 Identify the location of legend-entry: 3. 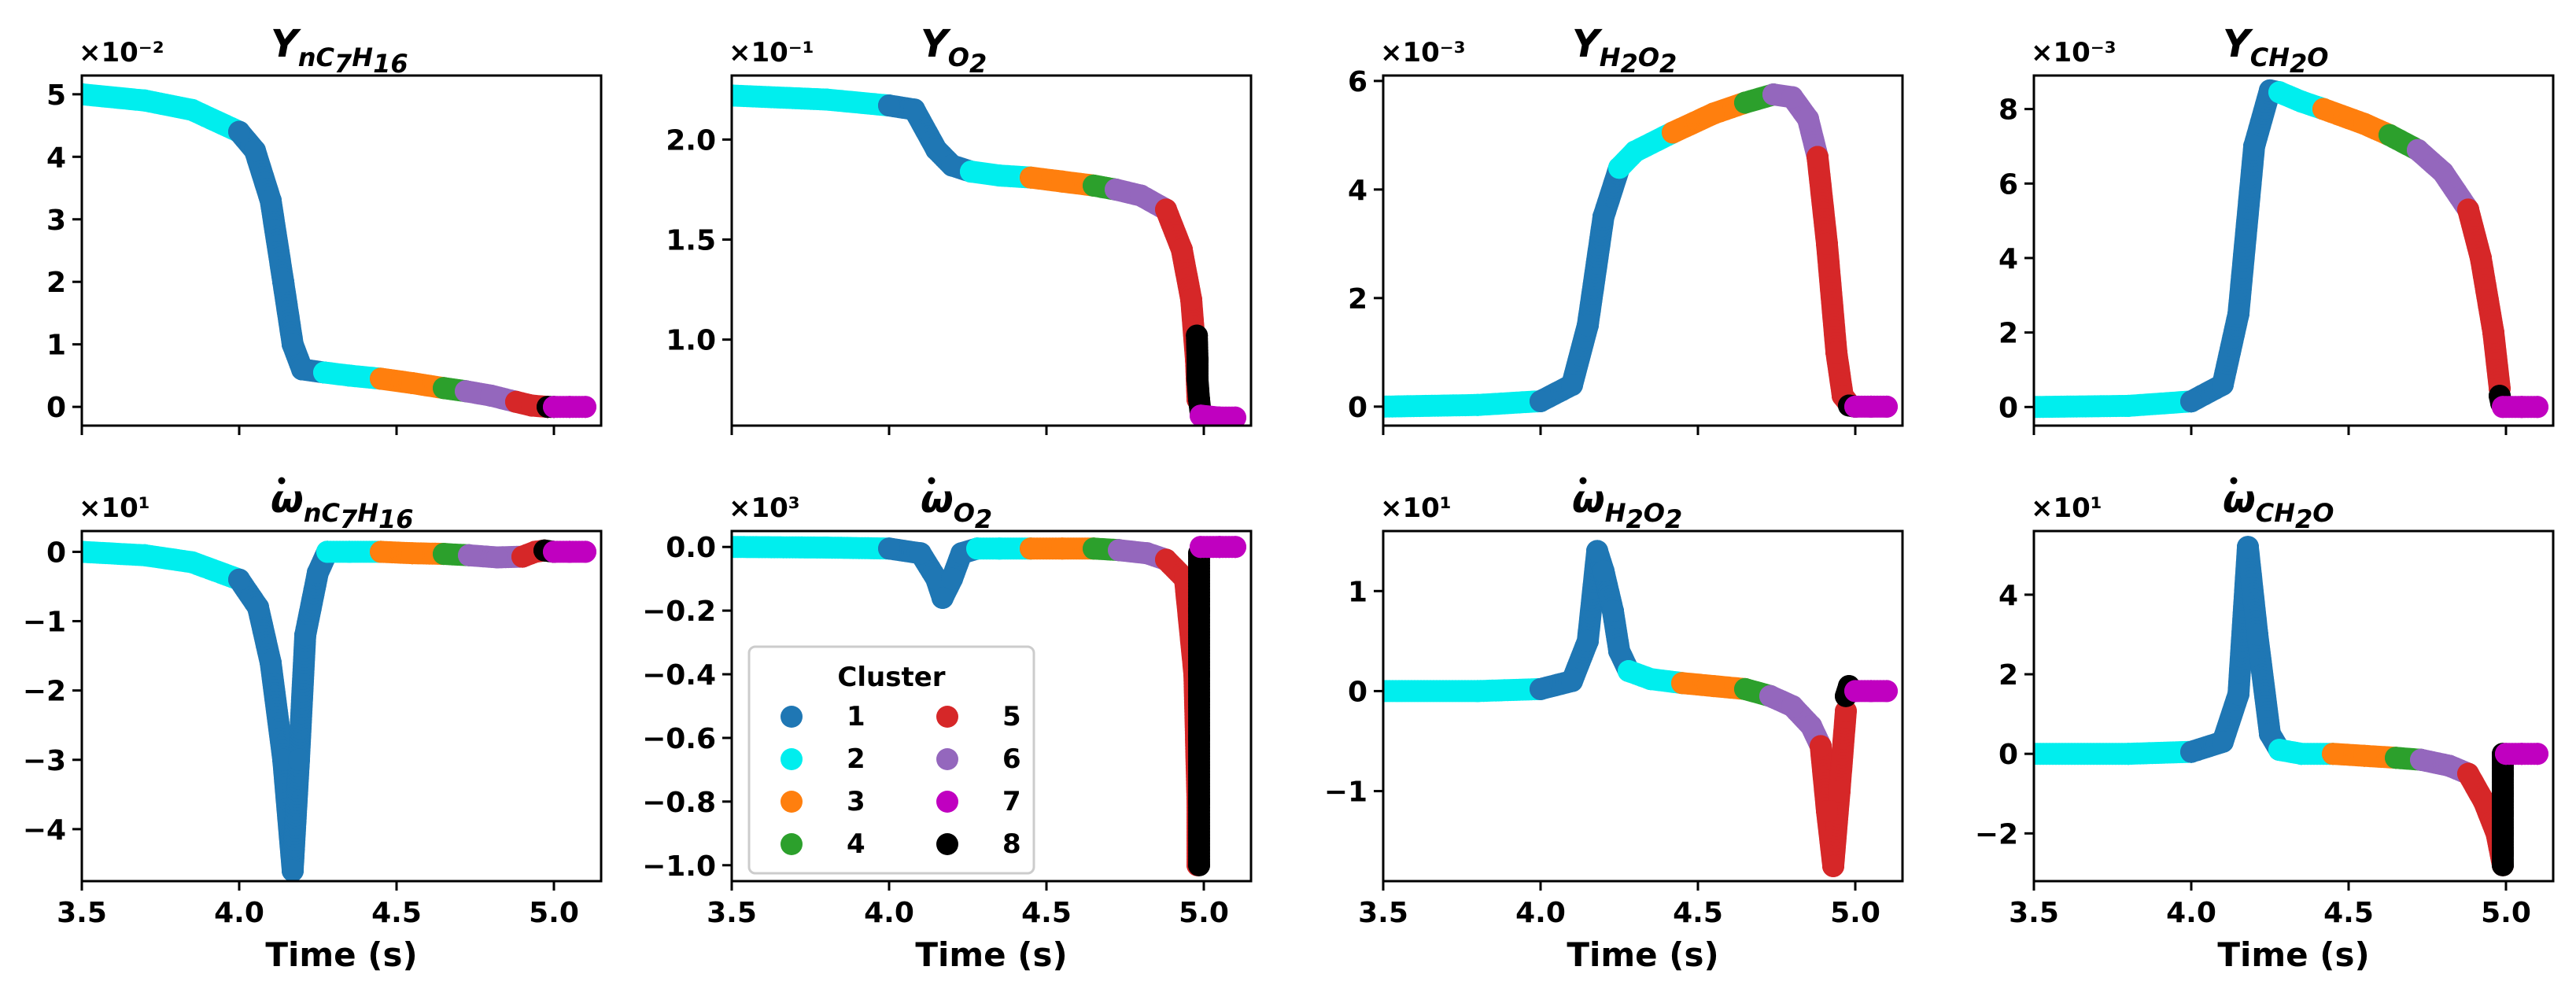
(823, 801).